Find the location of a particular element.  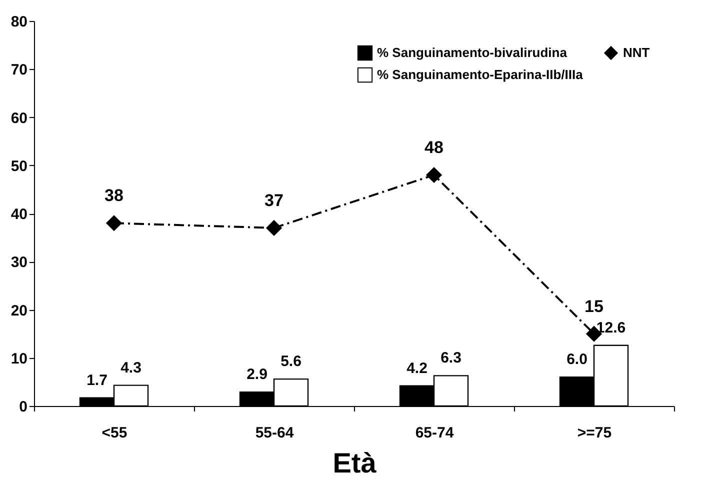

x-tick-label: <55 is located at coordinates (115, 433).